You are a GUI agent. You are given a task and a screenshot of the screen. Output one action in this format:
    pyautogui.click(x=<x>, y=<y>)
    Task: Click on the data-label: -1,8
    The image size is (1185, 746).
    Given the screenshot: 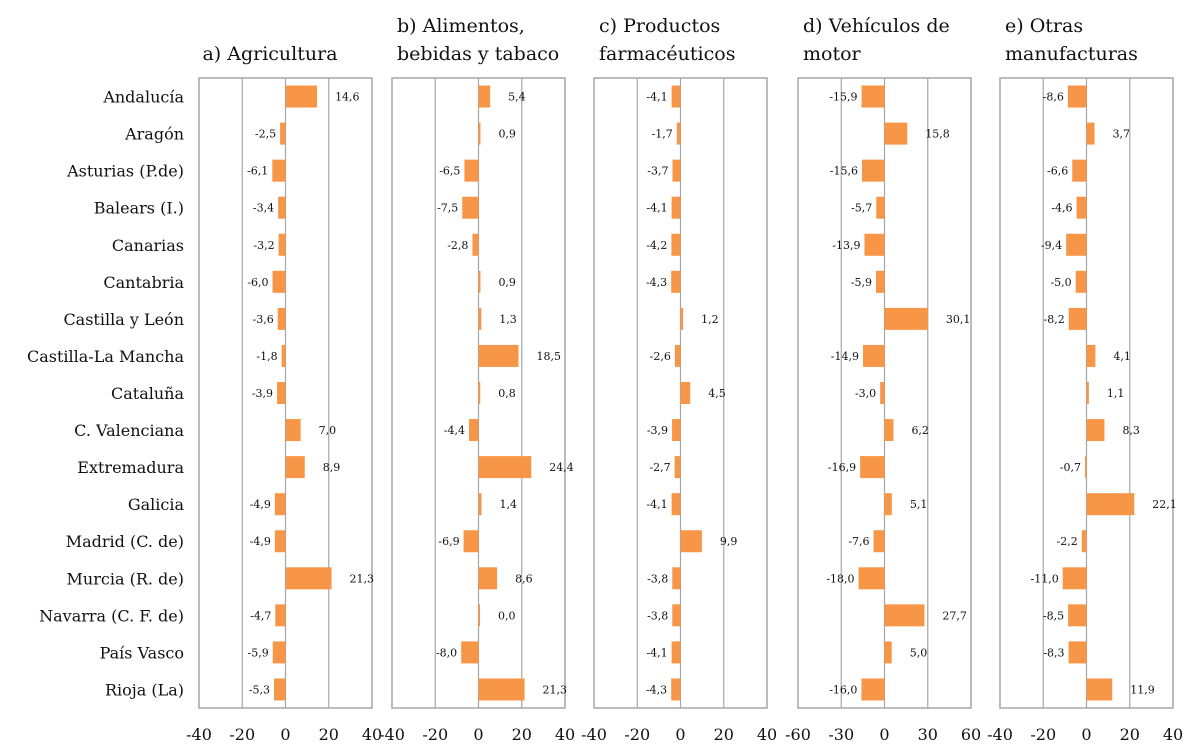 What is the action you would take?
    pyautogui.click(x=266, y=356)
    